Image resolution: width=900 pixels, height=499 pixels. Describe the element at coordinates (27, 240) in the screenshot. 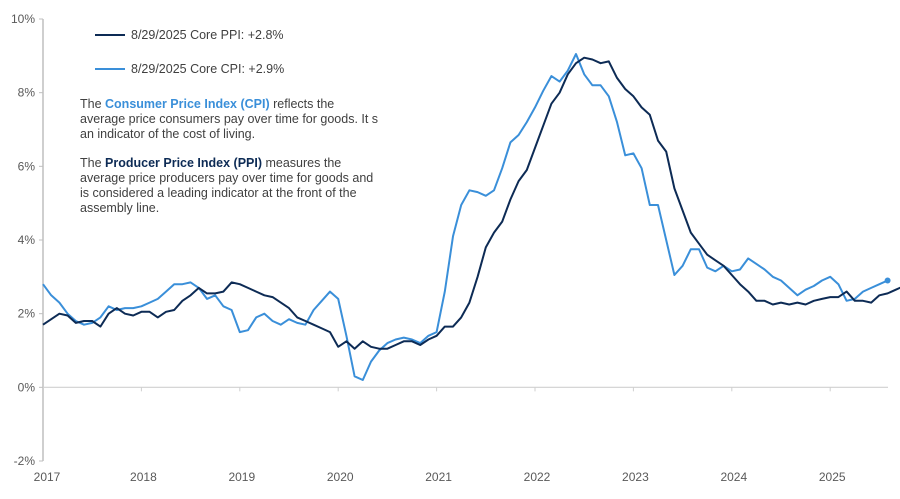

I see `y-tick-label: 4%` at that location.